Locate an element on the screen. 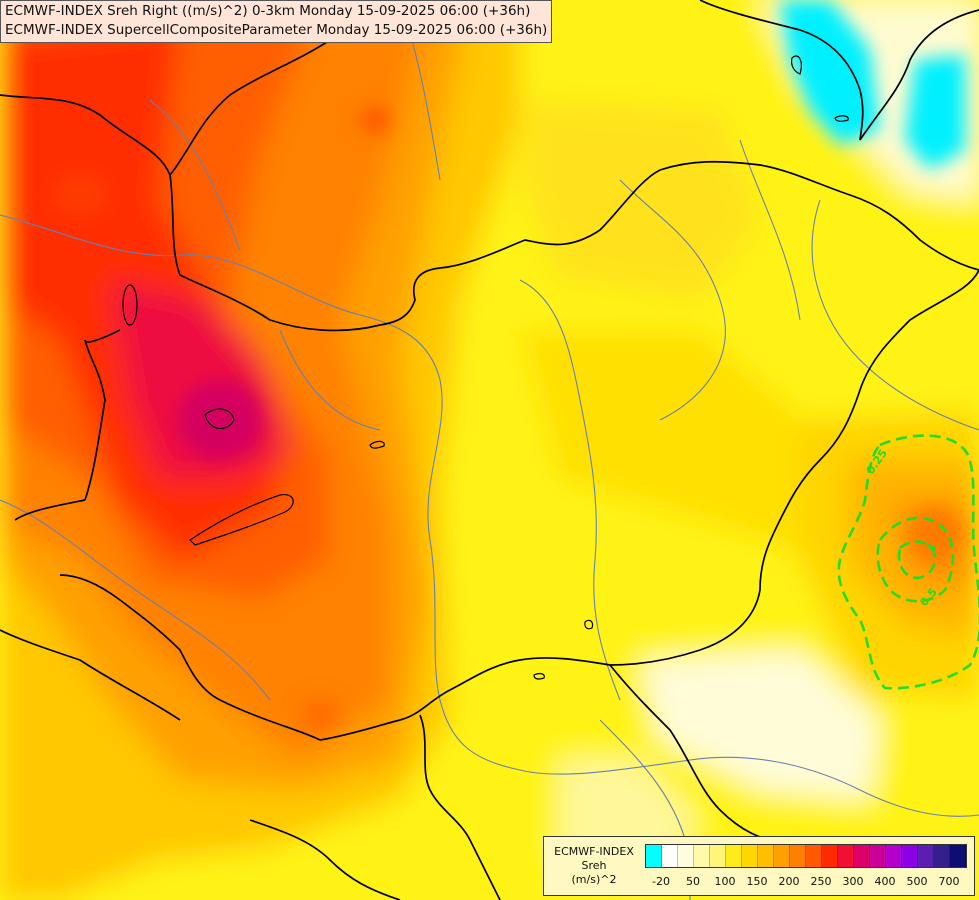 This screenshot has height=900, width=979. legend-colorbar is located at coordinates (806, 856).